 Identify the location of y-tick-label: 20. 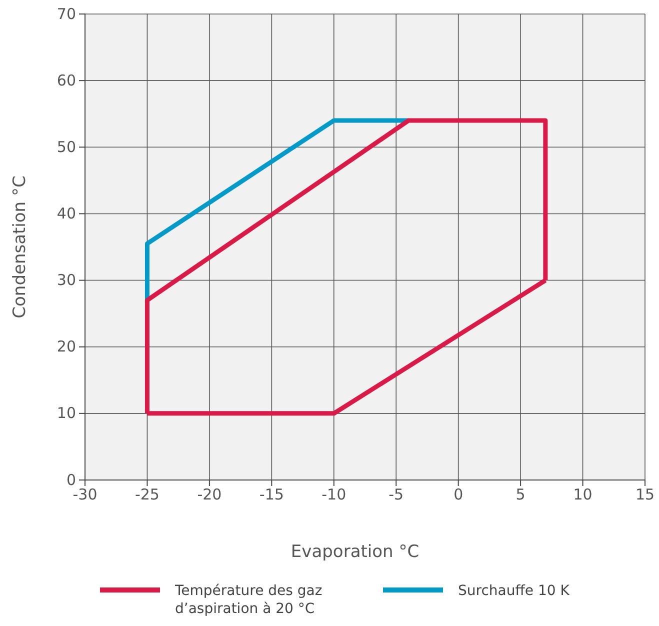
(66, 347).